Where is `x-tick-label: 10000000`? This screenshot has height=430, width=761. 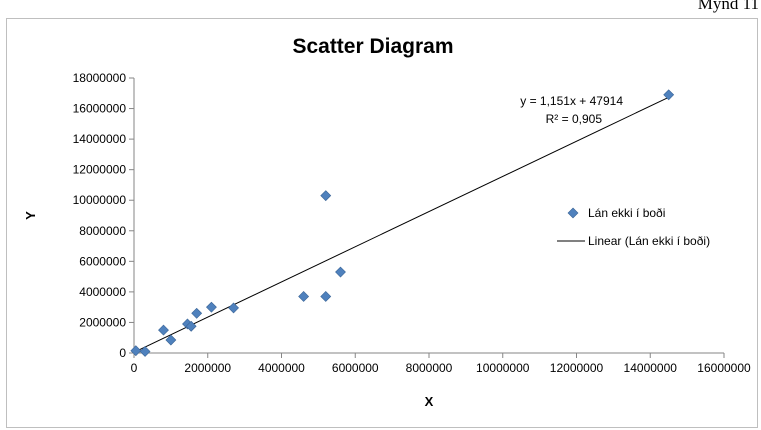 x-tick-label: 10000000 is located at coordinates (503, 368).